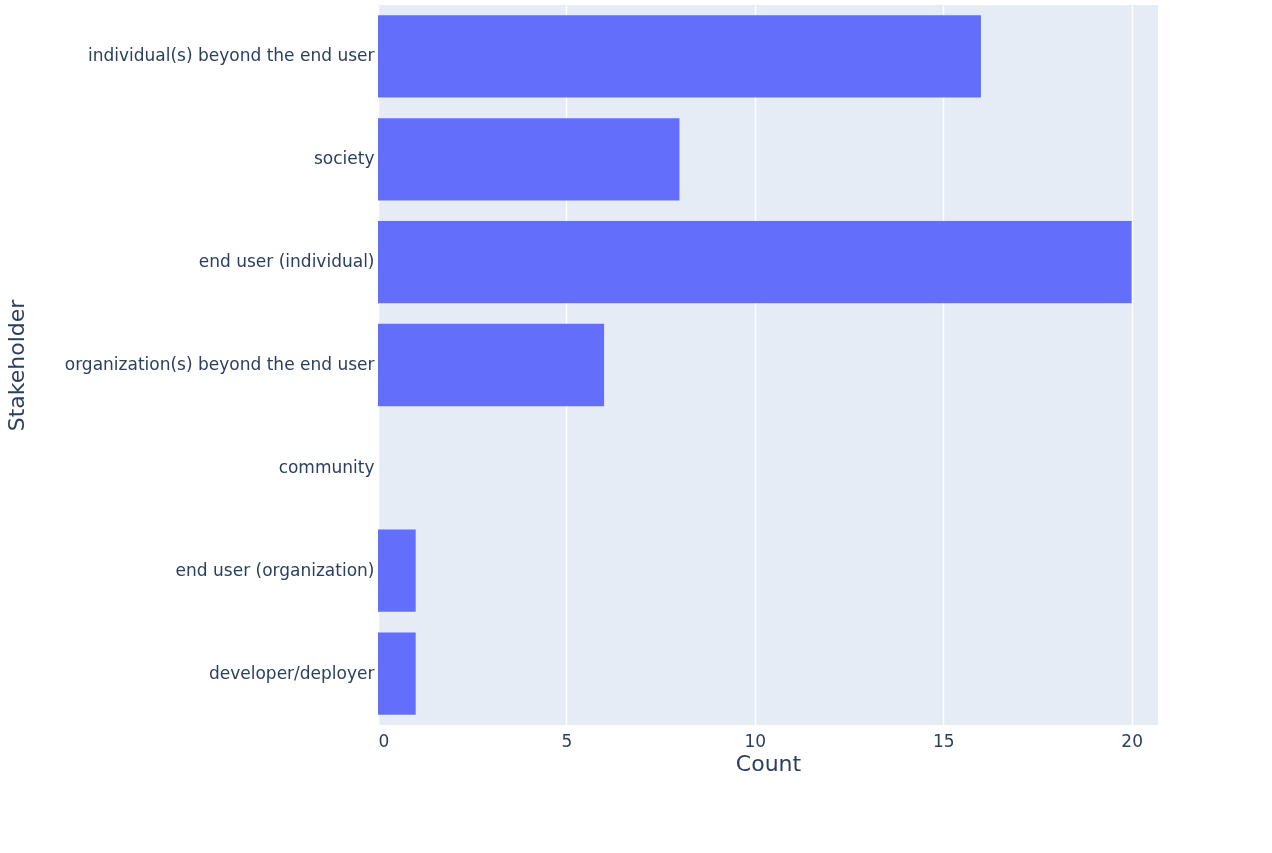 The height and width of the screenshot is (853, 1272). What do you see at coordinates (326, 466) in the screenshot?
I see `y-tick-label: community` at bounding box center [326, 466].